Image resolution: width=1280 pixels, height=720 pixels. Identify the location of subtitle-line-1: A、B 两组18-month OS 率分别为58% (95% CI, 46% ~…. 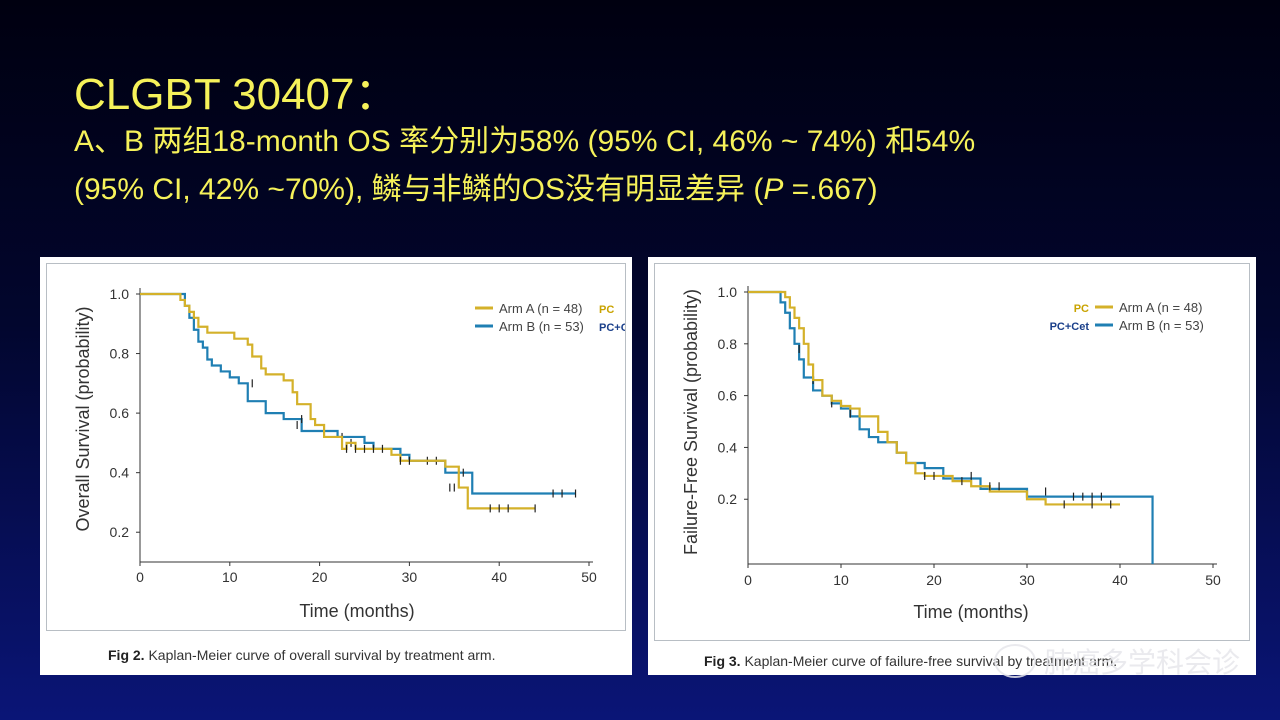
(525, 141).